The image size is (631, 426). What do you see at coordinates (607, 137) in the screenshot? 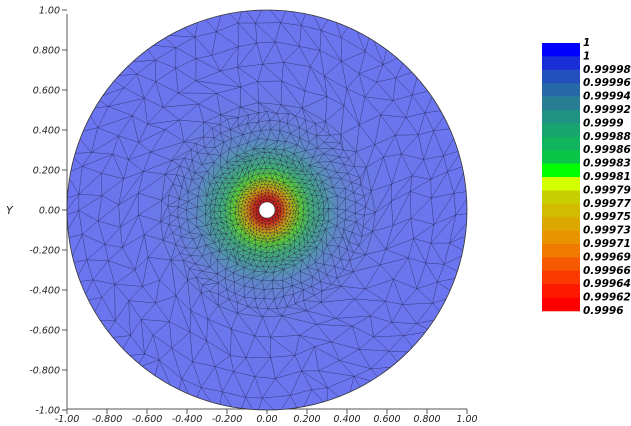
I see `legend-label: 0.99988` at bounding box center [607, 137].